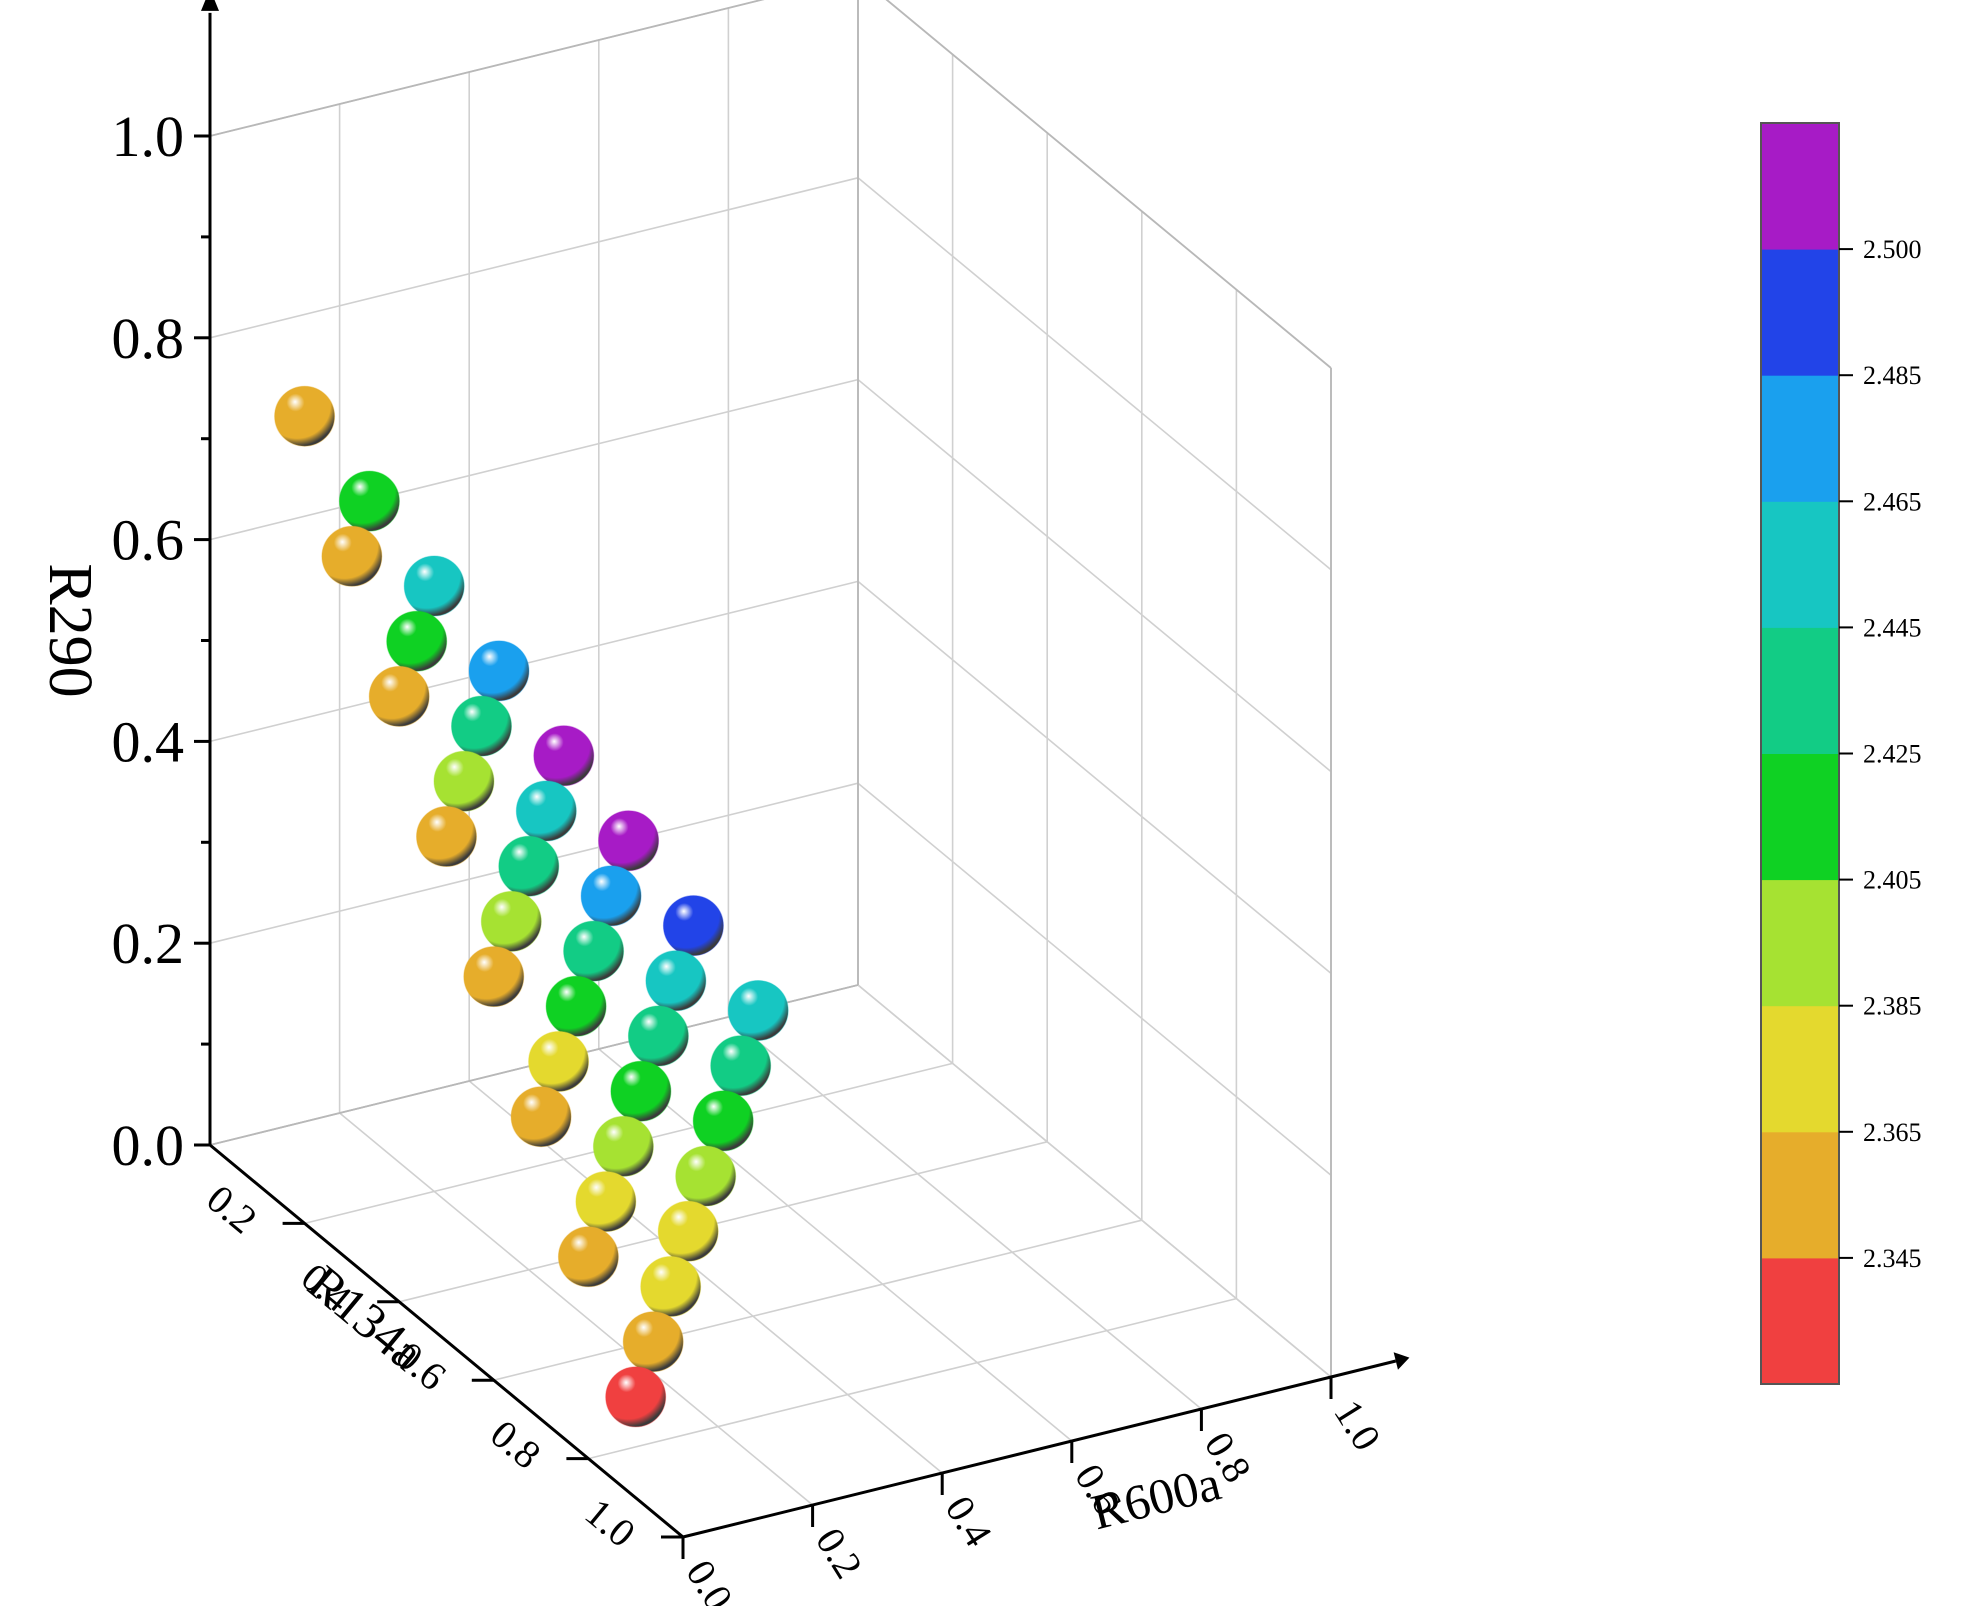  Describe the element at coordinates (709, 1579) in the screenshot. I see `x-tick-label: 0.0` at that location.